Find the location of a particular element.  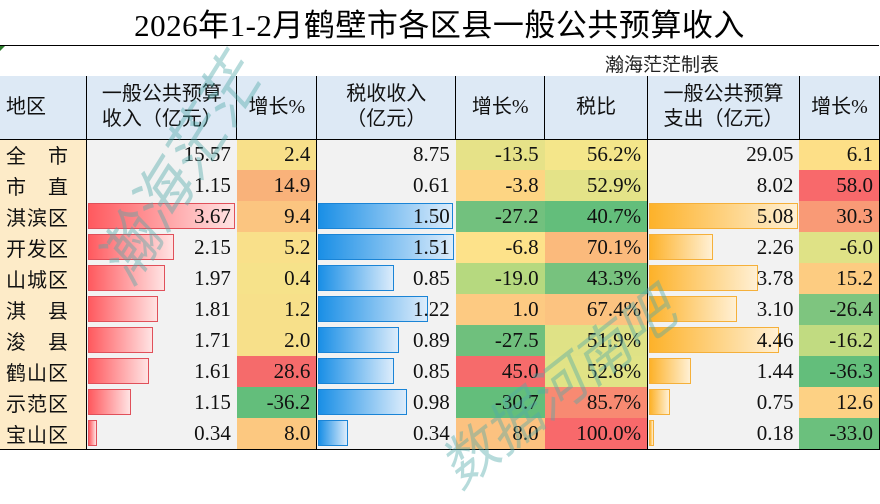

cell-expenditure: 3.78 is located at coordinates (723, 278).